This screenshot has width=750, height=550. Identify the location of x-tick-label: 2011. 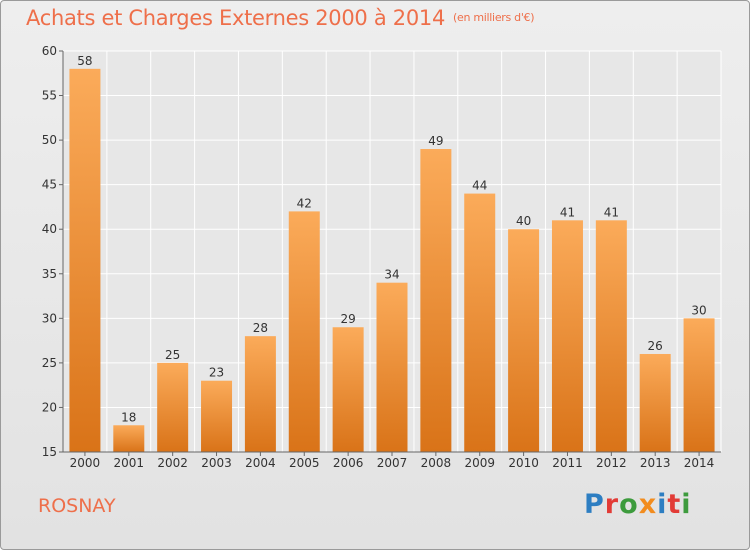
(567, 463).